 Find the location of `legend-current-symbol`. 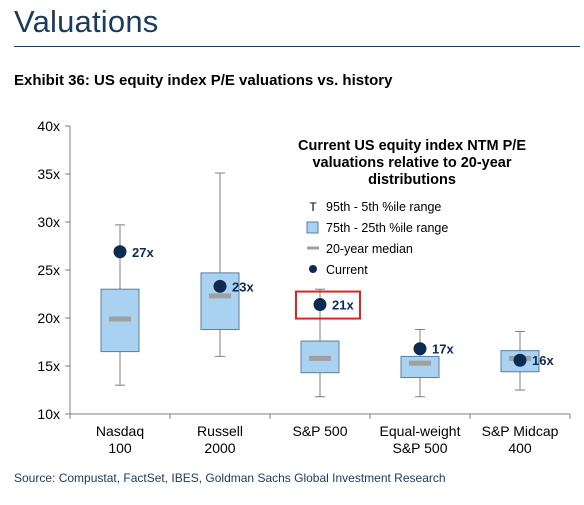

legend-current-symbol is located at coordinates (313, 269).